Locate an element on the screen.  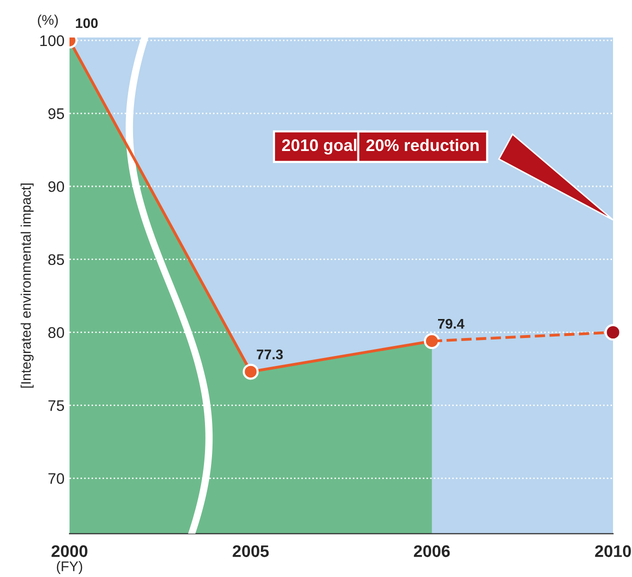
y-tick-label: 85 is located at coordinates (56, 260).